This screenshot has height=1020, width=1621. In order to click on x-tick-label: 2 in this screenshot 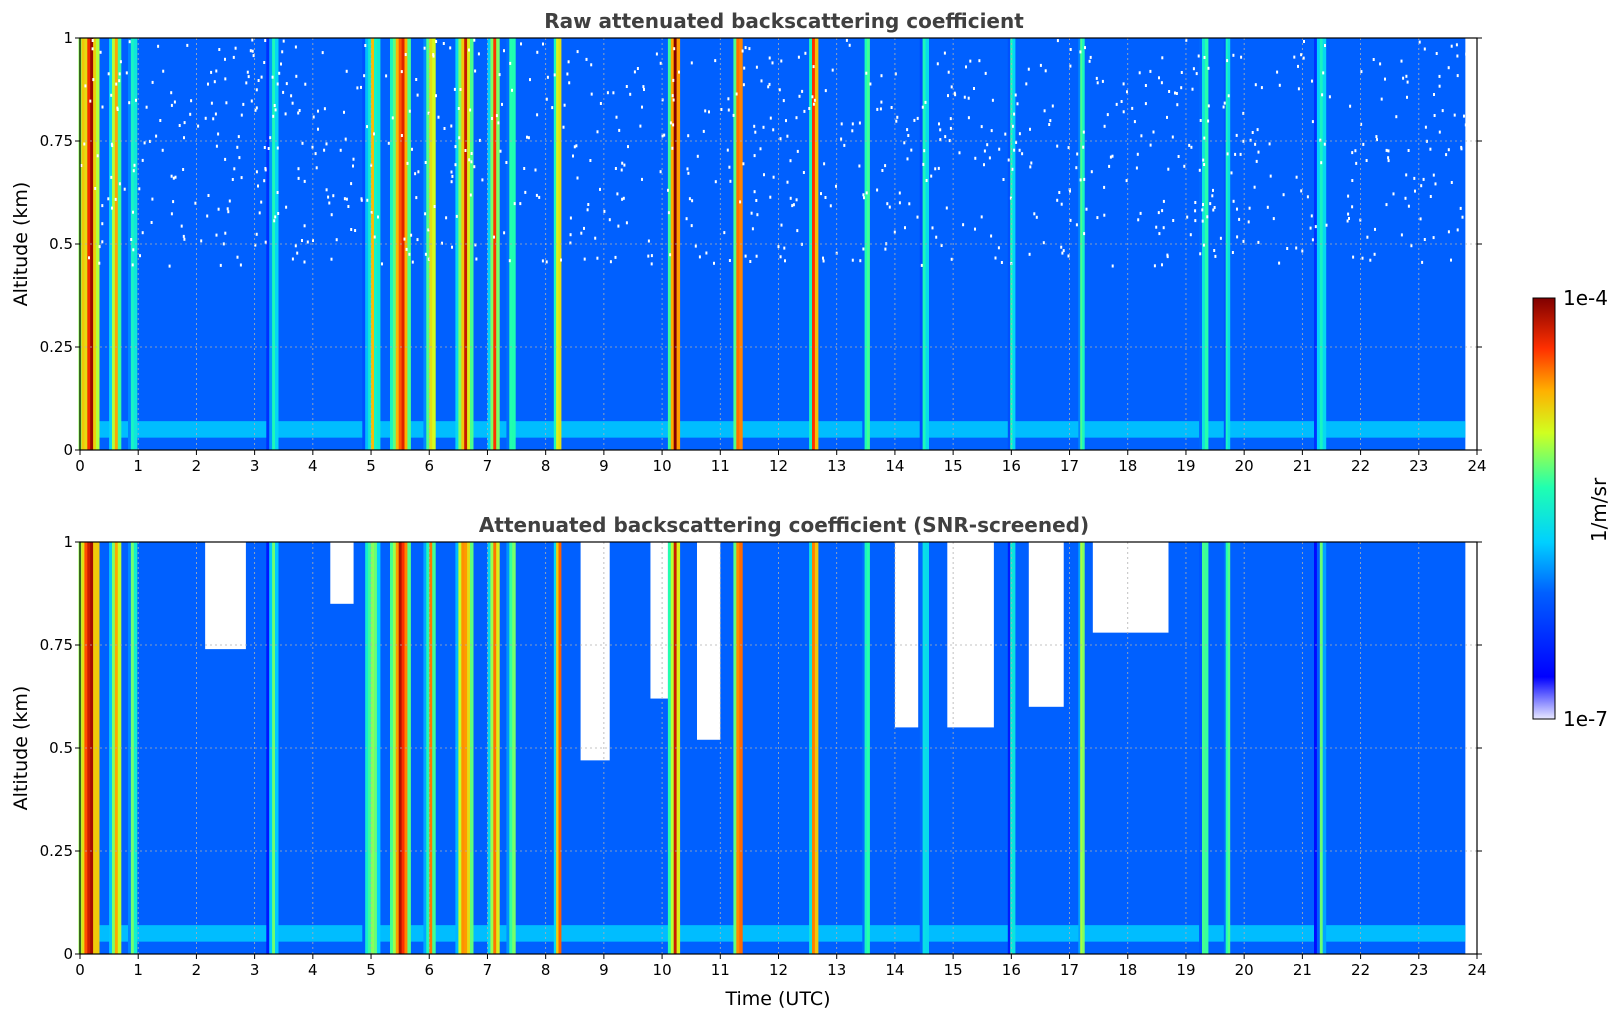, I will do `click(197, 970)`.